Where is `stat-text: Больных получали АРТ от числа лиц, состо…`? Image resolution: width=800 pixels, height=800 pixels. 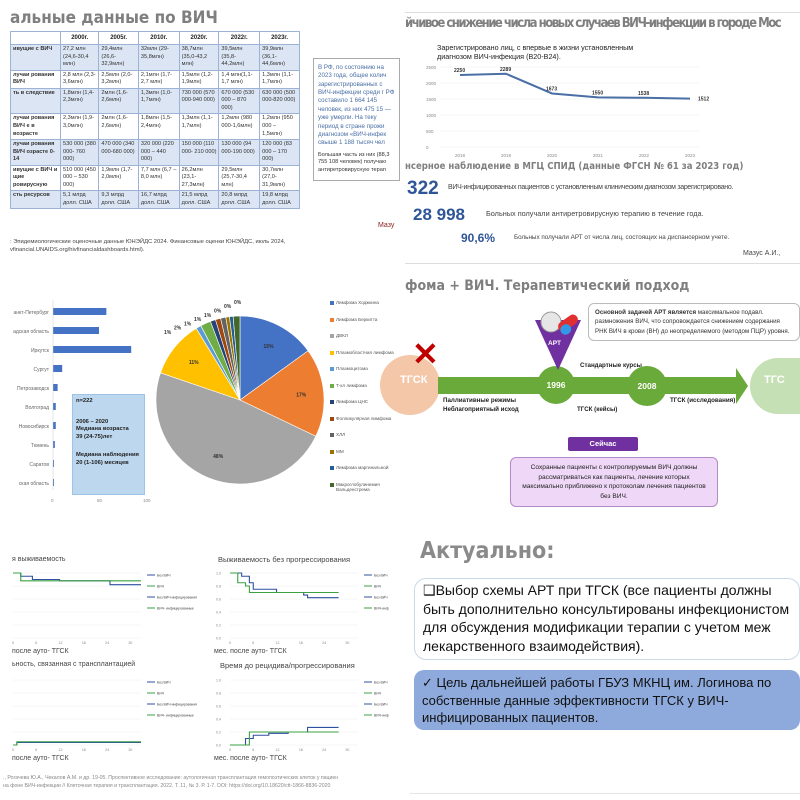 stat-text: Больных получали АРТ от числа лиц, состо… is located at coordinates (622, 237).